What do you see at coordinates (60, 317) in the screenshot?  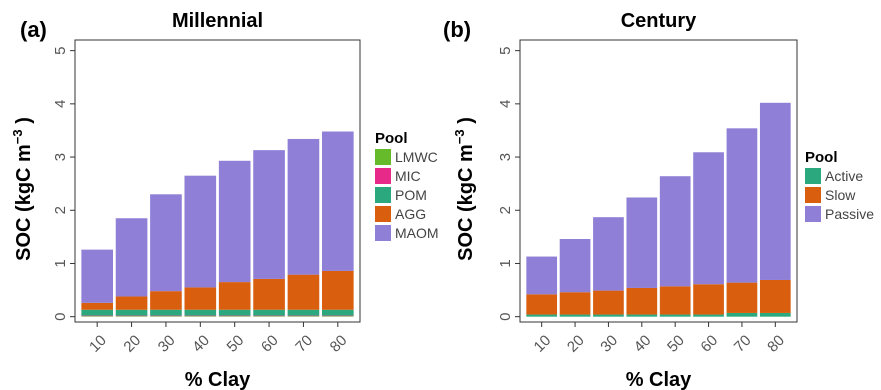 I see `y-tick-label: 0` at bounding box center [60, 317].